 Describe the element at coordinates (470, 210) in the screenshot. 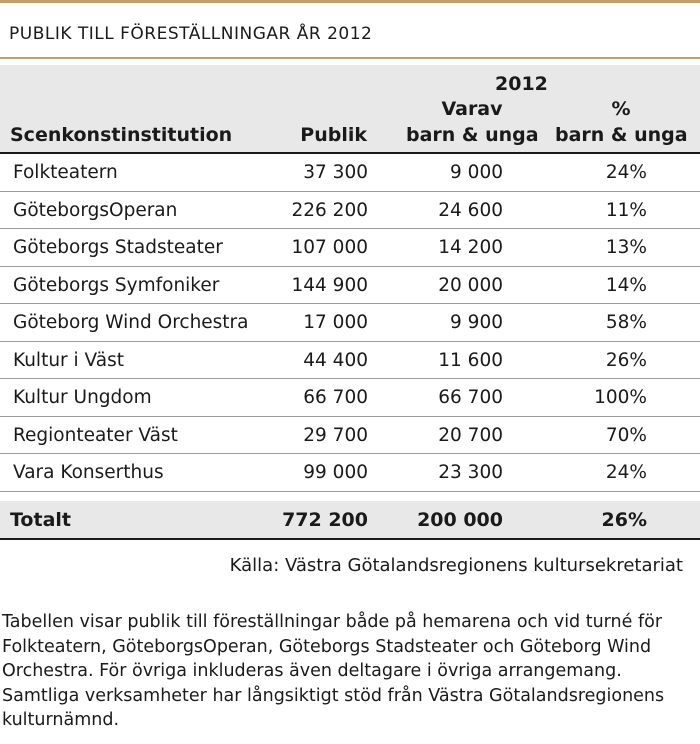

I see `cell-children: 24 600` at that location.